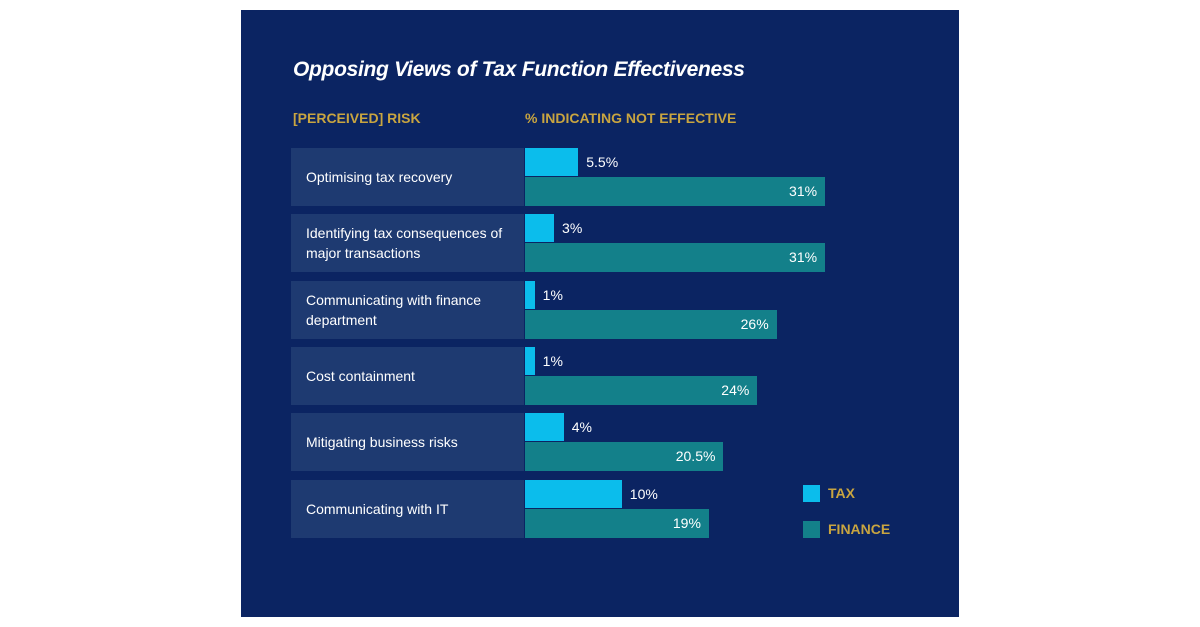 This screenshot has width=1200, height=627. Describe the element at coordinates (407, 375) in the screenshot. I see `category-label: Cost containment` at that location.